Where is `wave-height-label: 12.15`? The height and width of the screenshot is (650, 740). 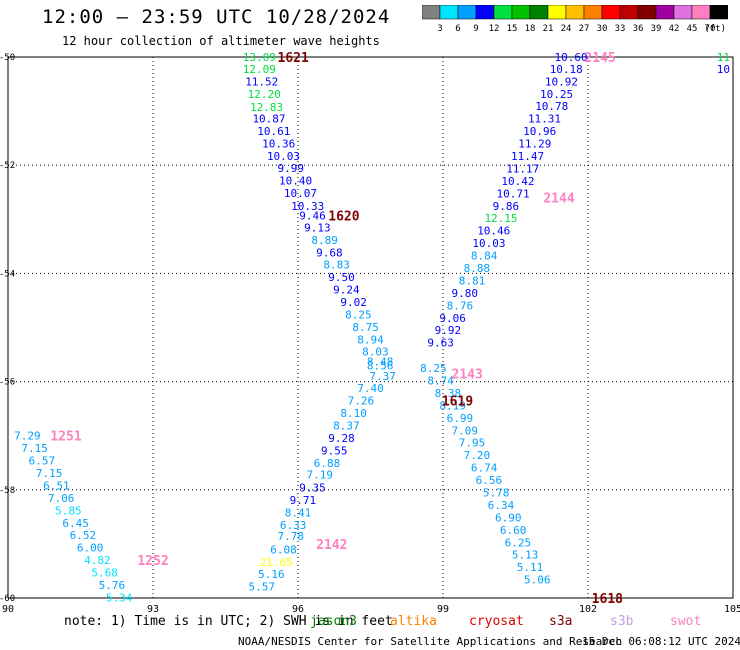 wave-height-label: 12.15 is located at coordinates (500, 218).